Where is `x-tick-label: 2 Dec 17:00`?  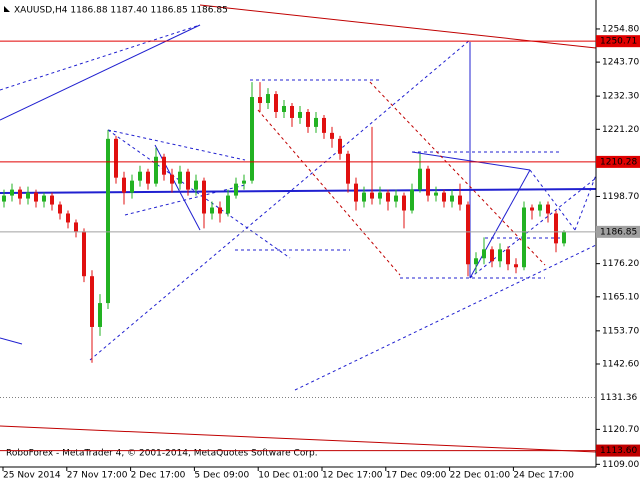 x-tick-label: 2 Dec 17:00 is located at coordinates (158, 475).